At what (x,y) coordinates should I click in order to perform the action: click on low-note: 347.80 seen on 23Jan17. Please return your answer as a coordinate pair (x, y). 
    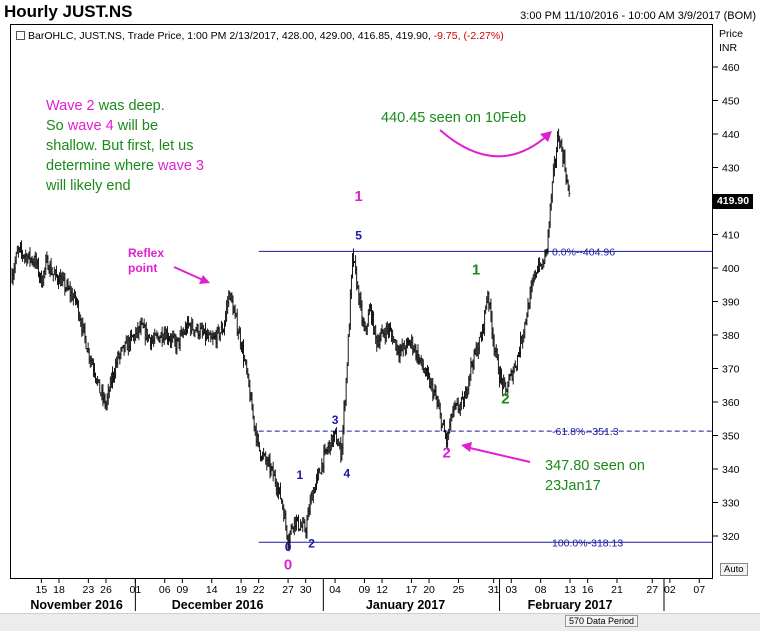
    Looking at the image, I should click on (595, 476).